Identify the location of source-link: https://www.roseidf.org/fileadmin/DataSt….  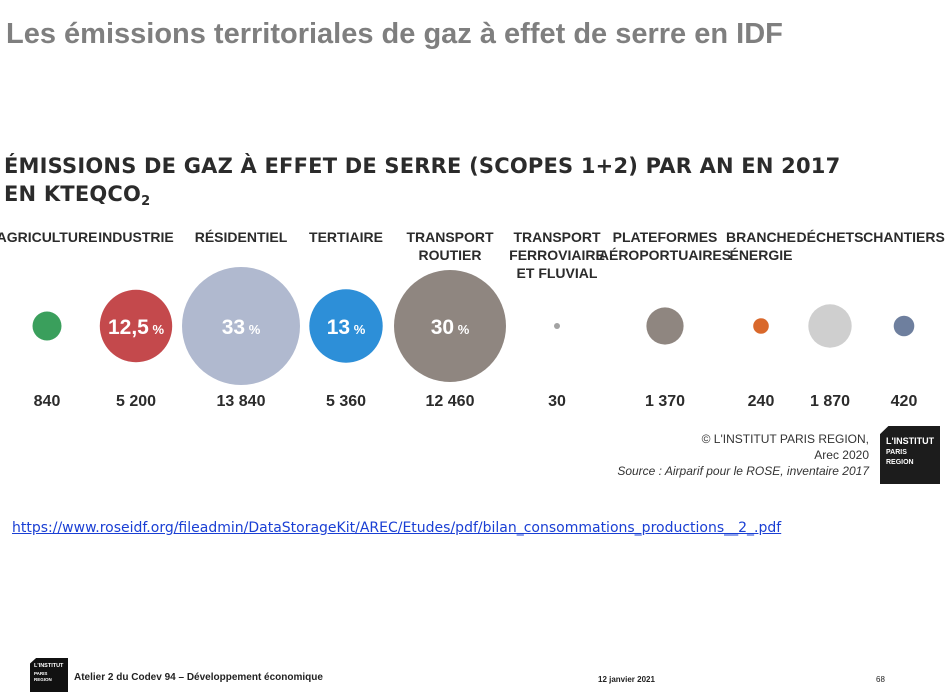
(397, 528).